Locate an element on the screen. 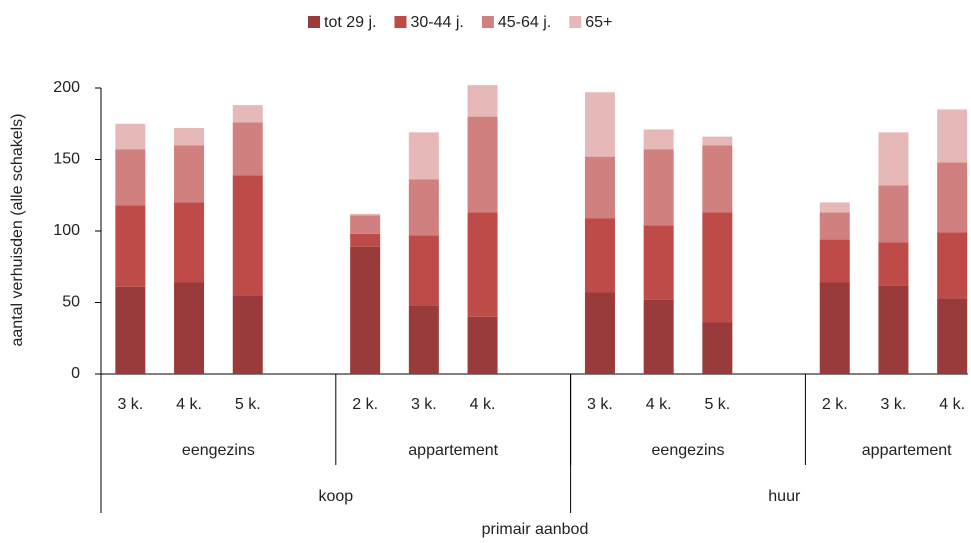  y-tick-label: 200 is located at coordinates (66, 87).